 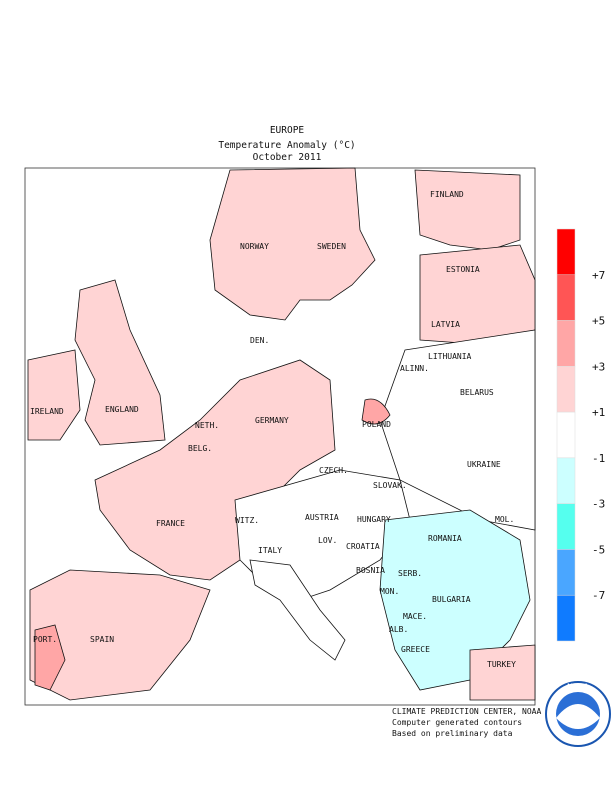 What do you see at coordinates (452, 733) in the screenshot?
I see `footer-line: Based on preliminary data` at bounding box center [452, 733].